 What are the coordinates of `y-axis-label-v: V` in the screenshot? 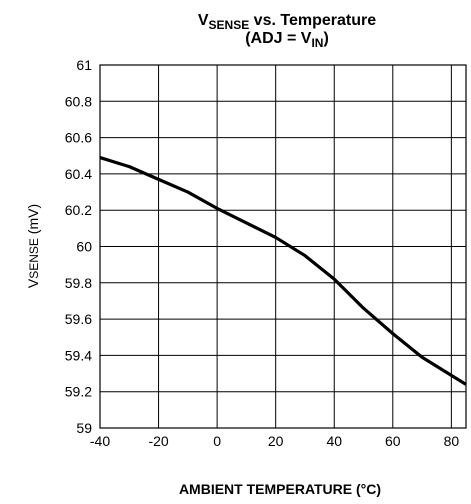 It's located at (33, 283).